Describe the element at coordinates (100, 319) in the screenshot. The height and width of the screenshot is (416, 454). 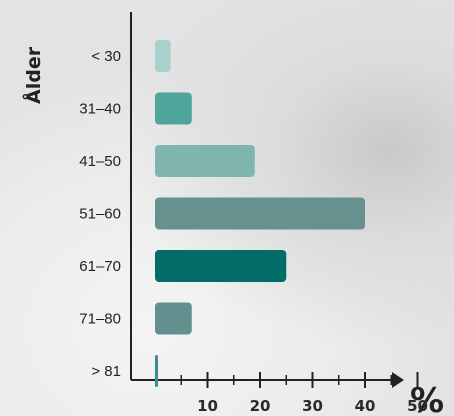
I see `category-label-6: 71–80` at that location.